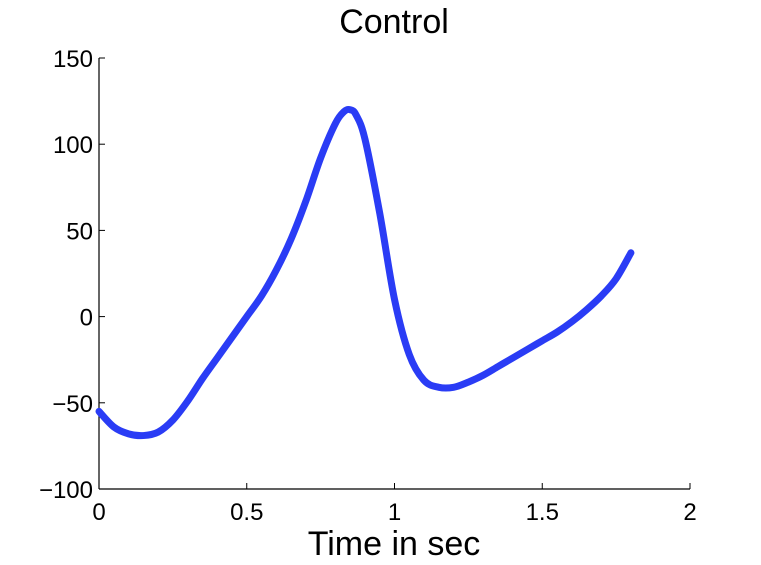  Describe the element at coordinates (98, 512) in the screenshot. I see `x-tick-label: 0` at that location.